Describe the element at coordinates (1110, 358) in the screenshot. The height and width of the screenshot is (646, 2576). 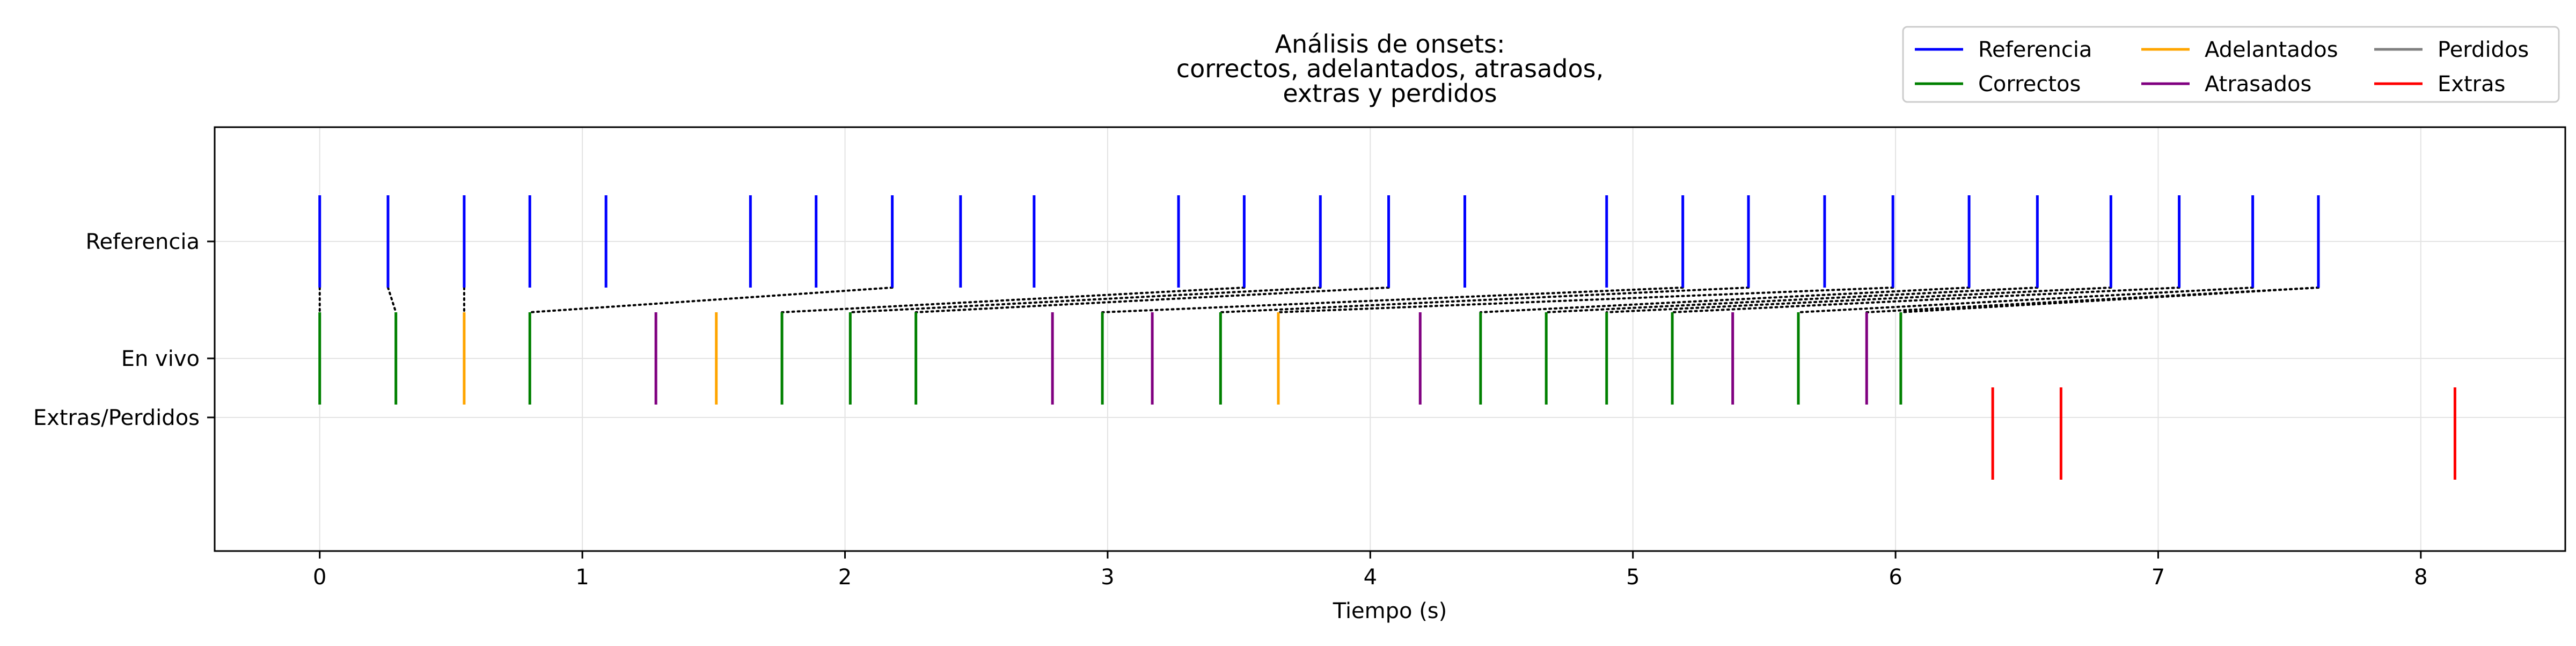
I see `live-onsets` at that location.